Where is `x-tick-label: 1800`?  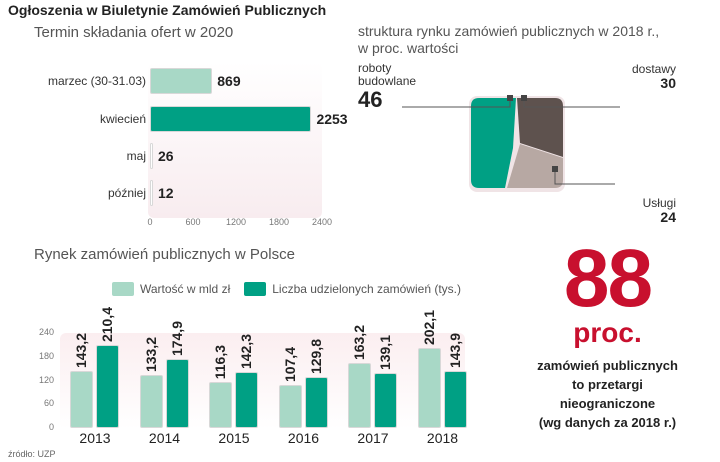
x-tick-label: 1800 is located at coordinates (279, 222).